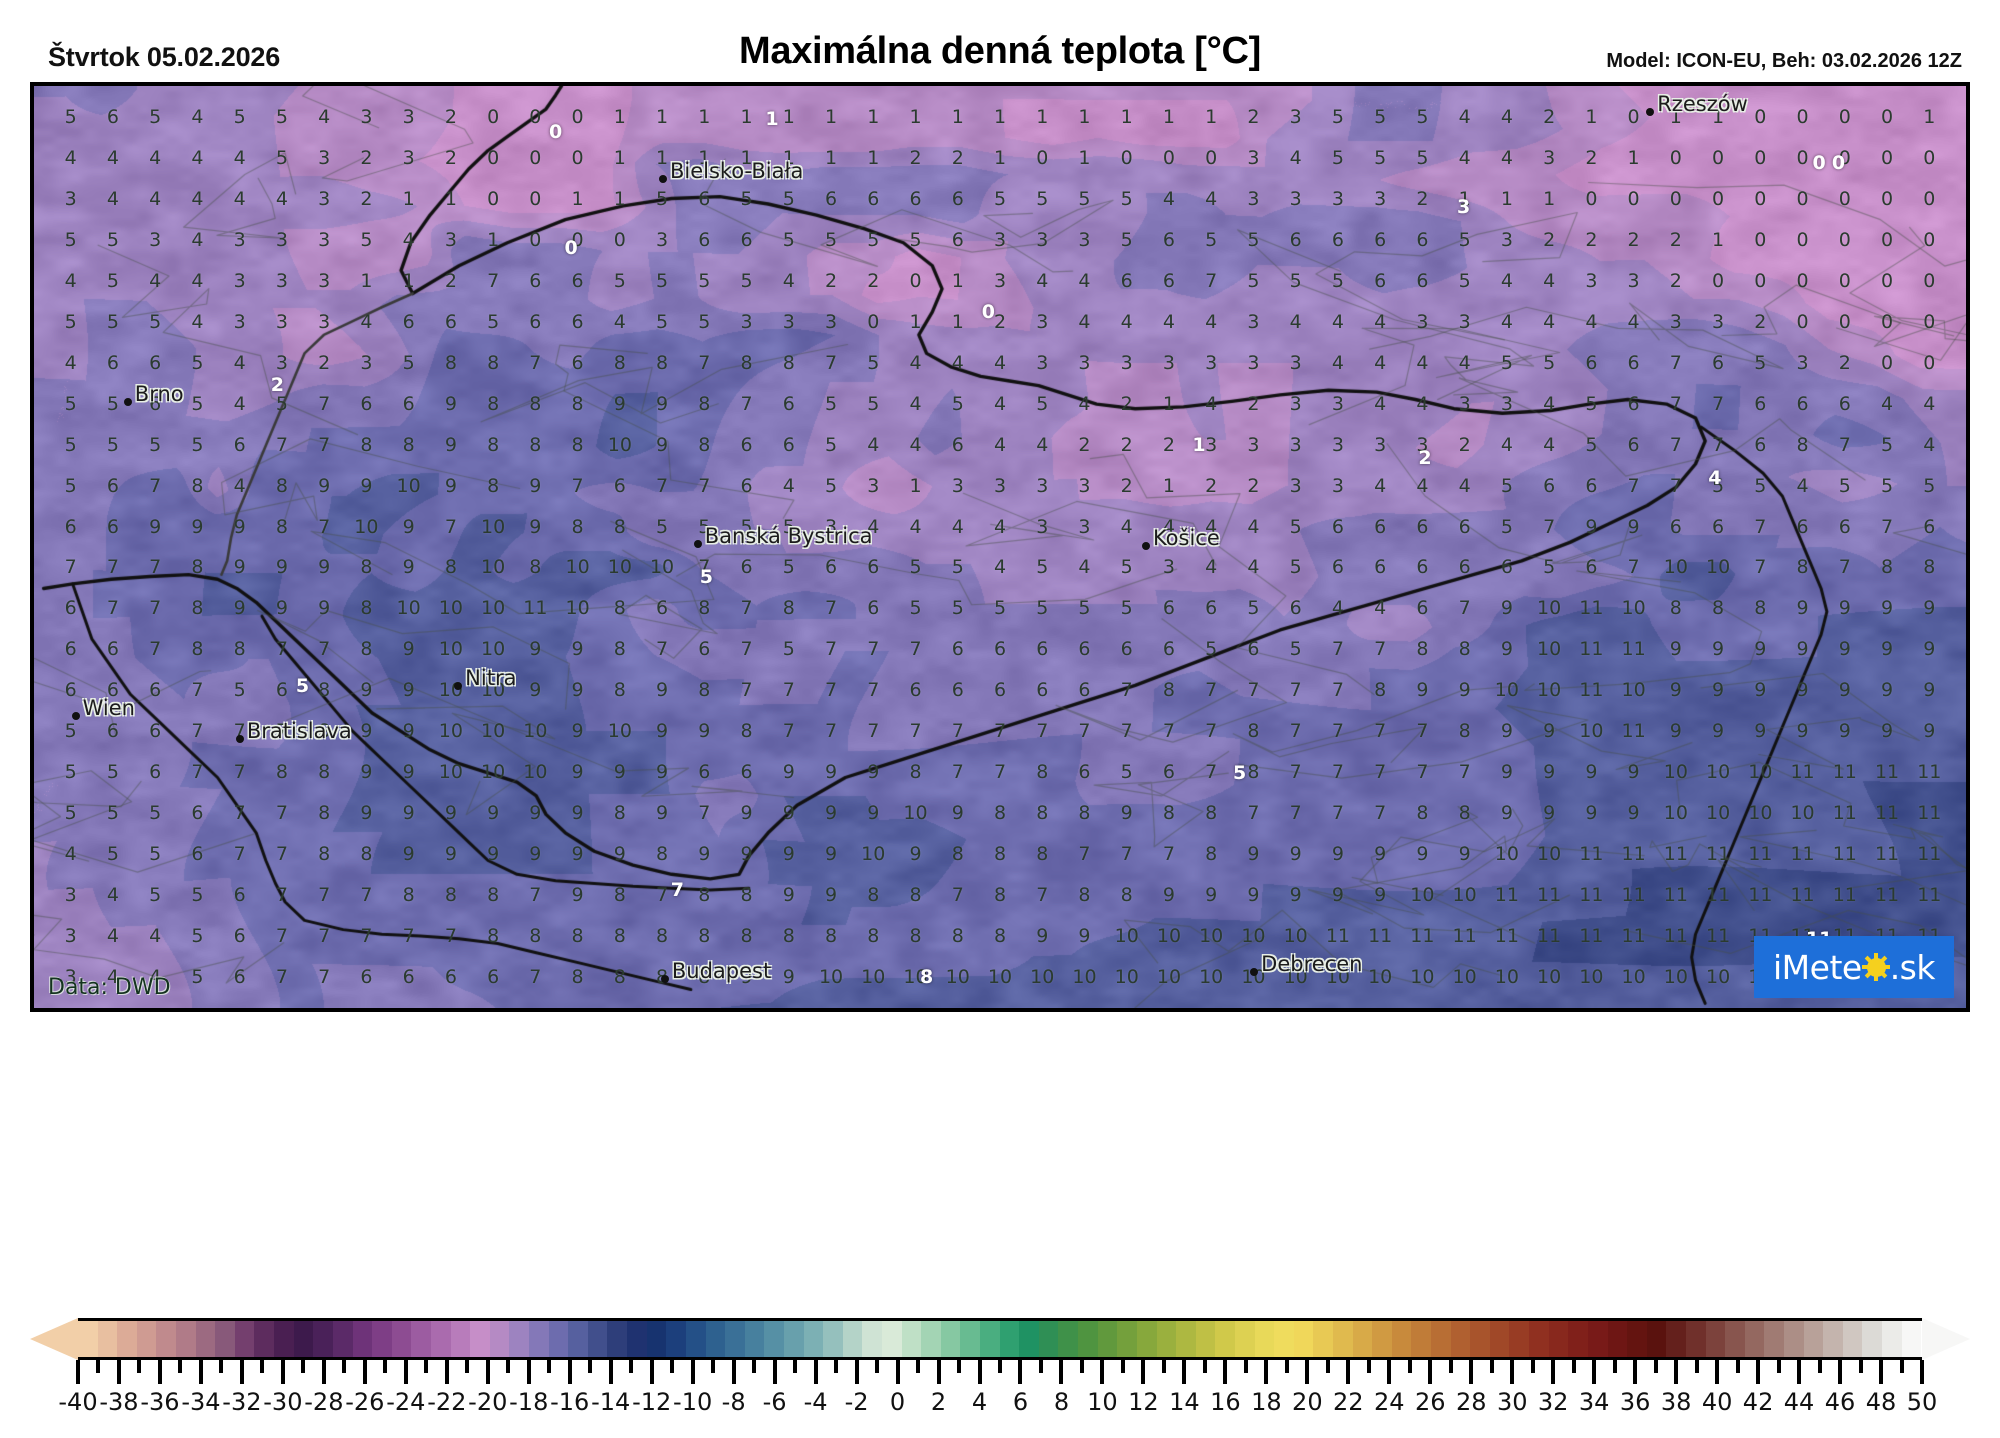  Describe the element at coordinates (1840, 1402) in the screenshot. I see `colorbar-tick-label: 46` at that location.